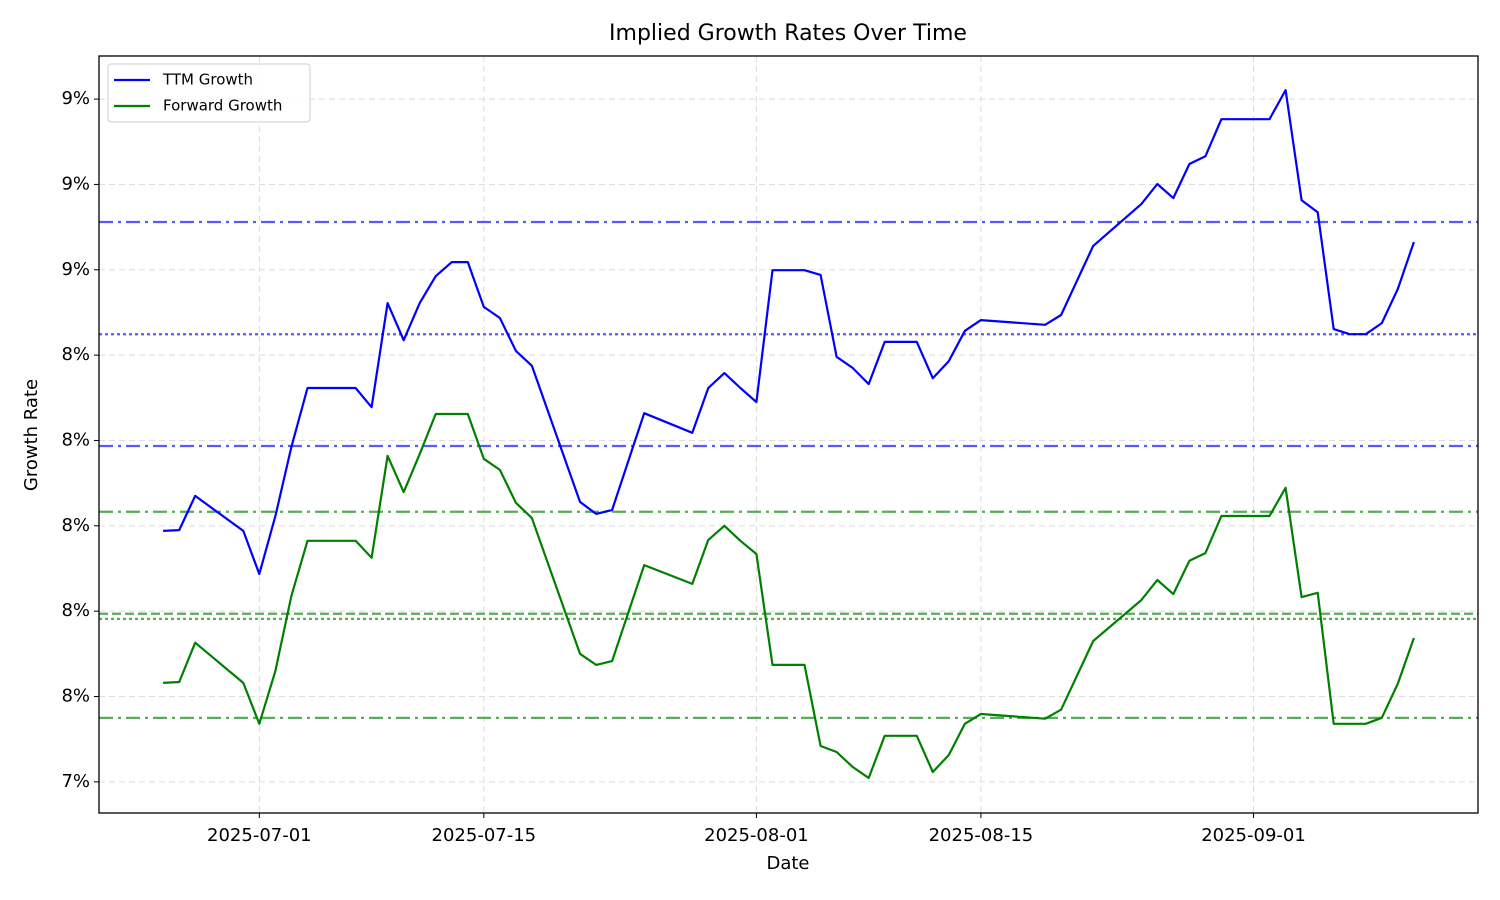 The height and width of the screenshot is (900, 1500). What do you see at coordinates (259, 835) in the screenshot?
I see `x-tick-label: 2025-07-01` at bounding box center [259, 835].